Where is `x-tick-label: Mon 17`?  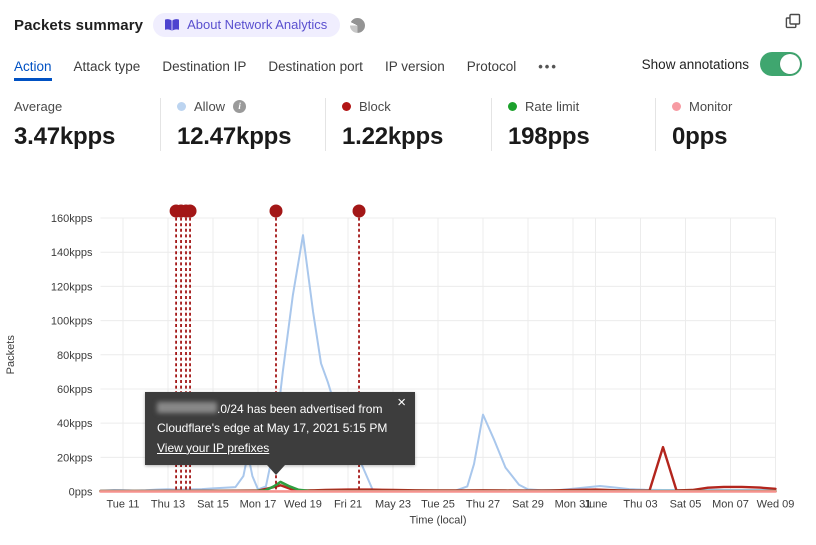 x-tick-label: Mon 17 is located at coordinates (258, 505).